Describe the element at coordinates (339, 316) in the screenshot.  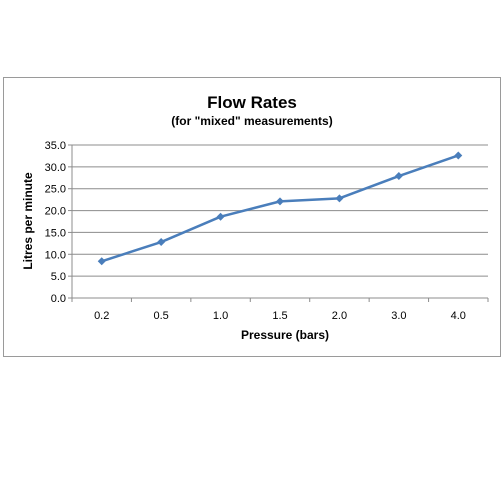
I see `x-tick-label: 2.0` at that location.